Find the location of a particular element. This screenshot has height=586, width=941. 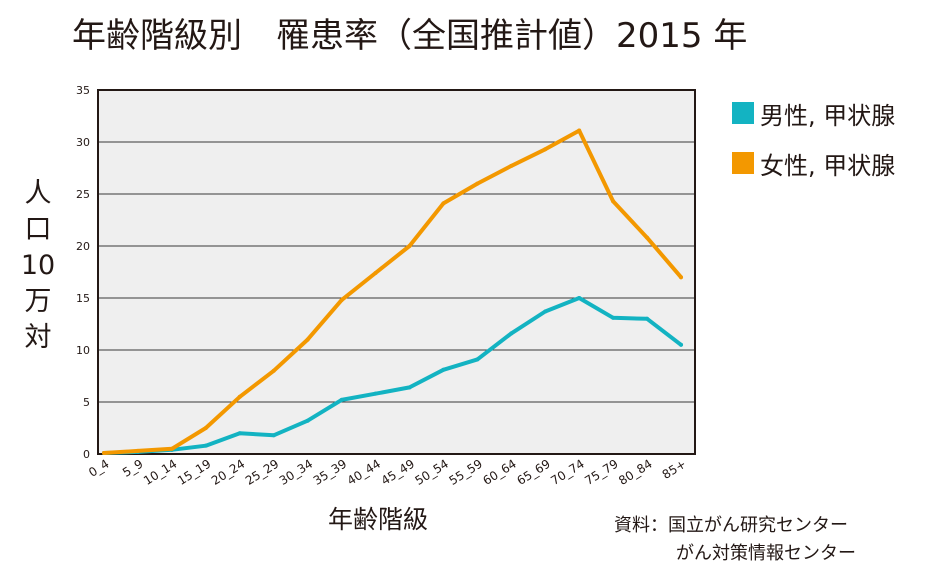

y-axis-label: 人口 10 万対 is located at coordinates (38, 266).